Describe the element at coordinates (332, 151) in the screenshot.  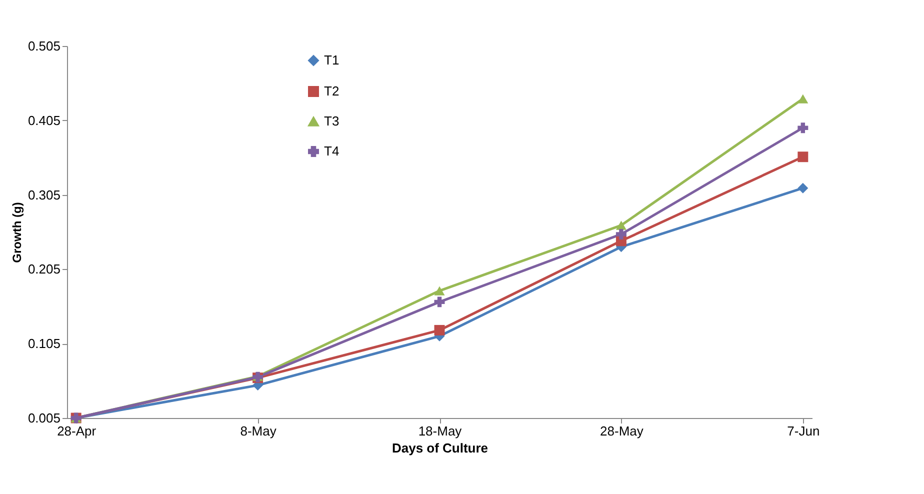
I see `legend-label: T4` at that location.